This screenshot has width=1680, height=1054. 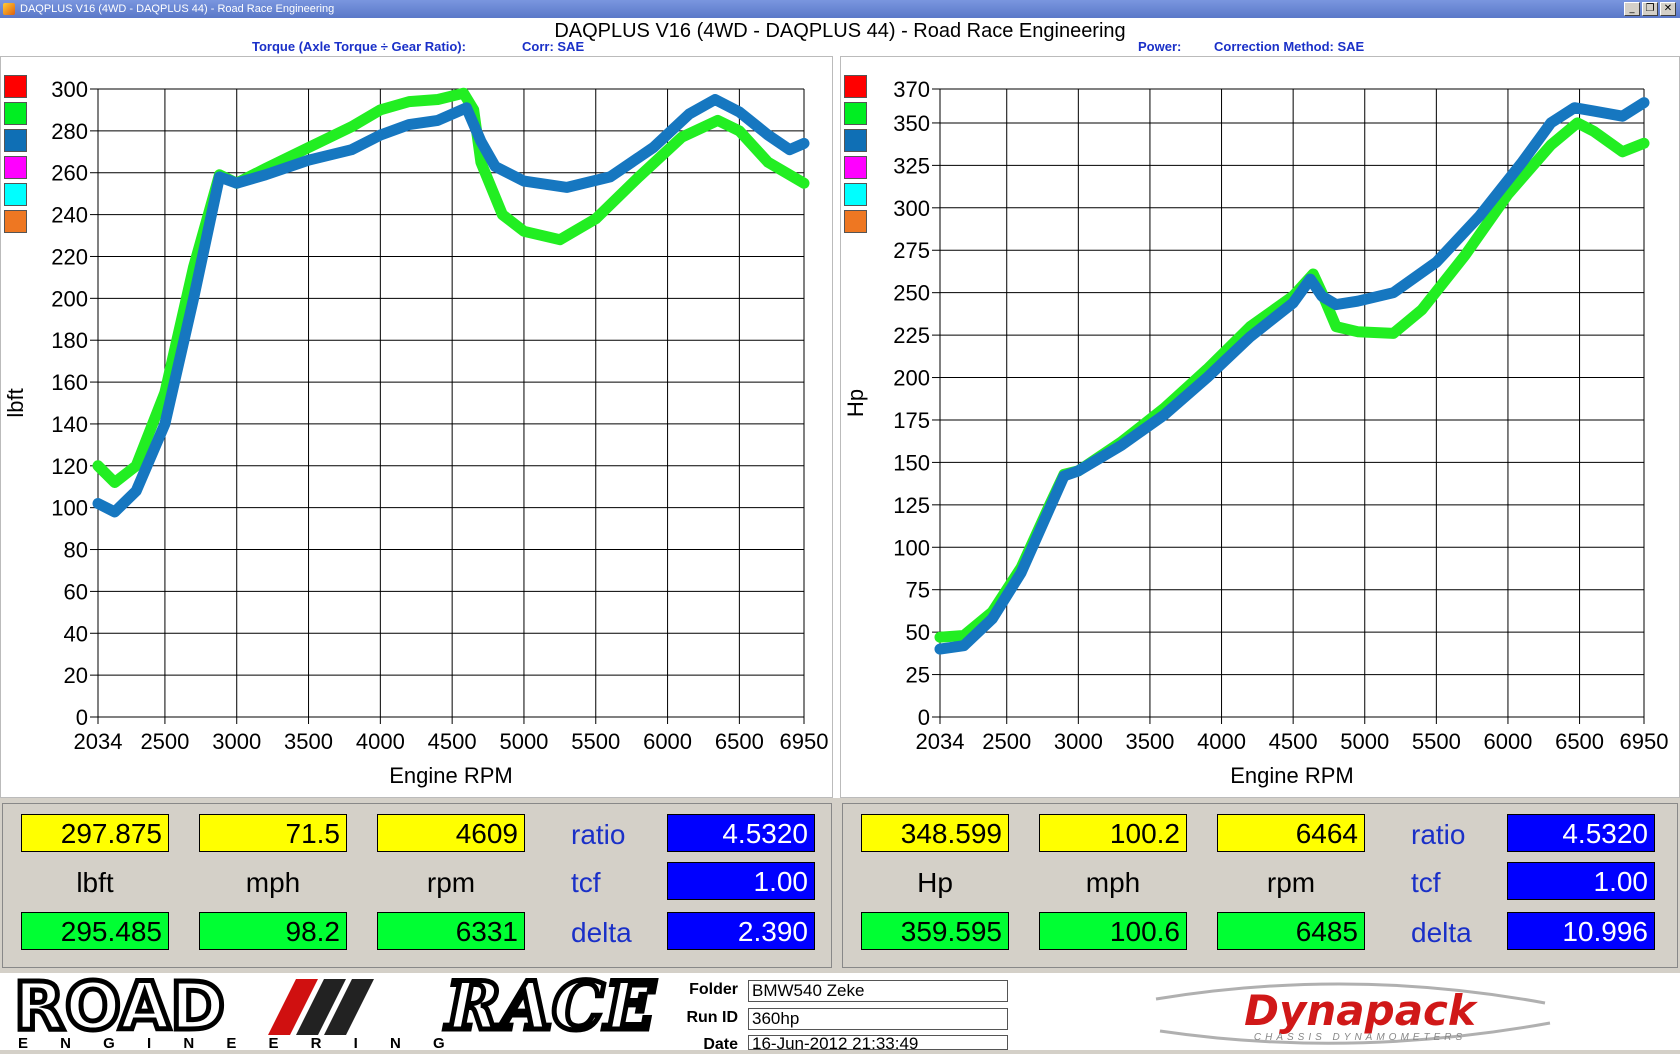 I want to click on torque-xtick-label-9: 6500, so click(x=739, y=741).